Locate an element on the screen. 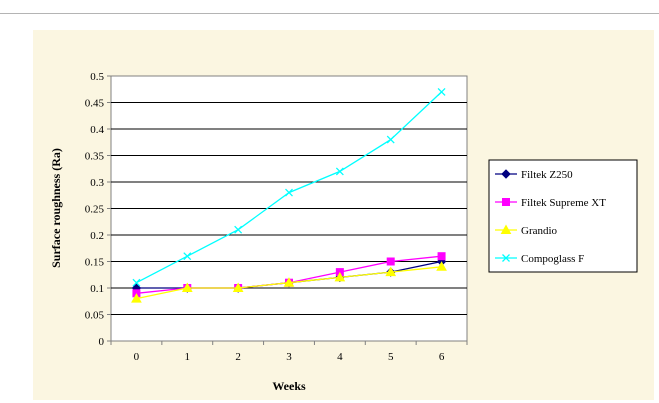  legend-label: Filtek Z250 is located at coordinates (547, 175).